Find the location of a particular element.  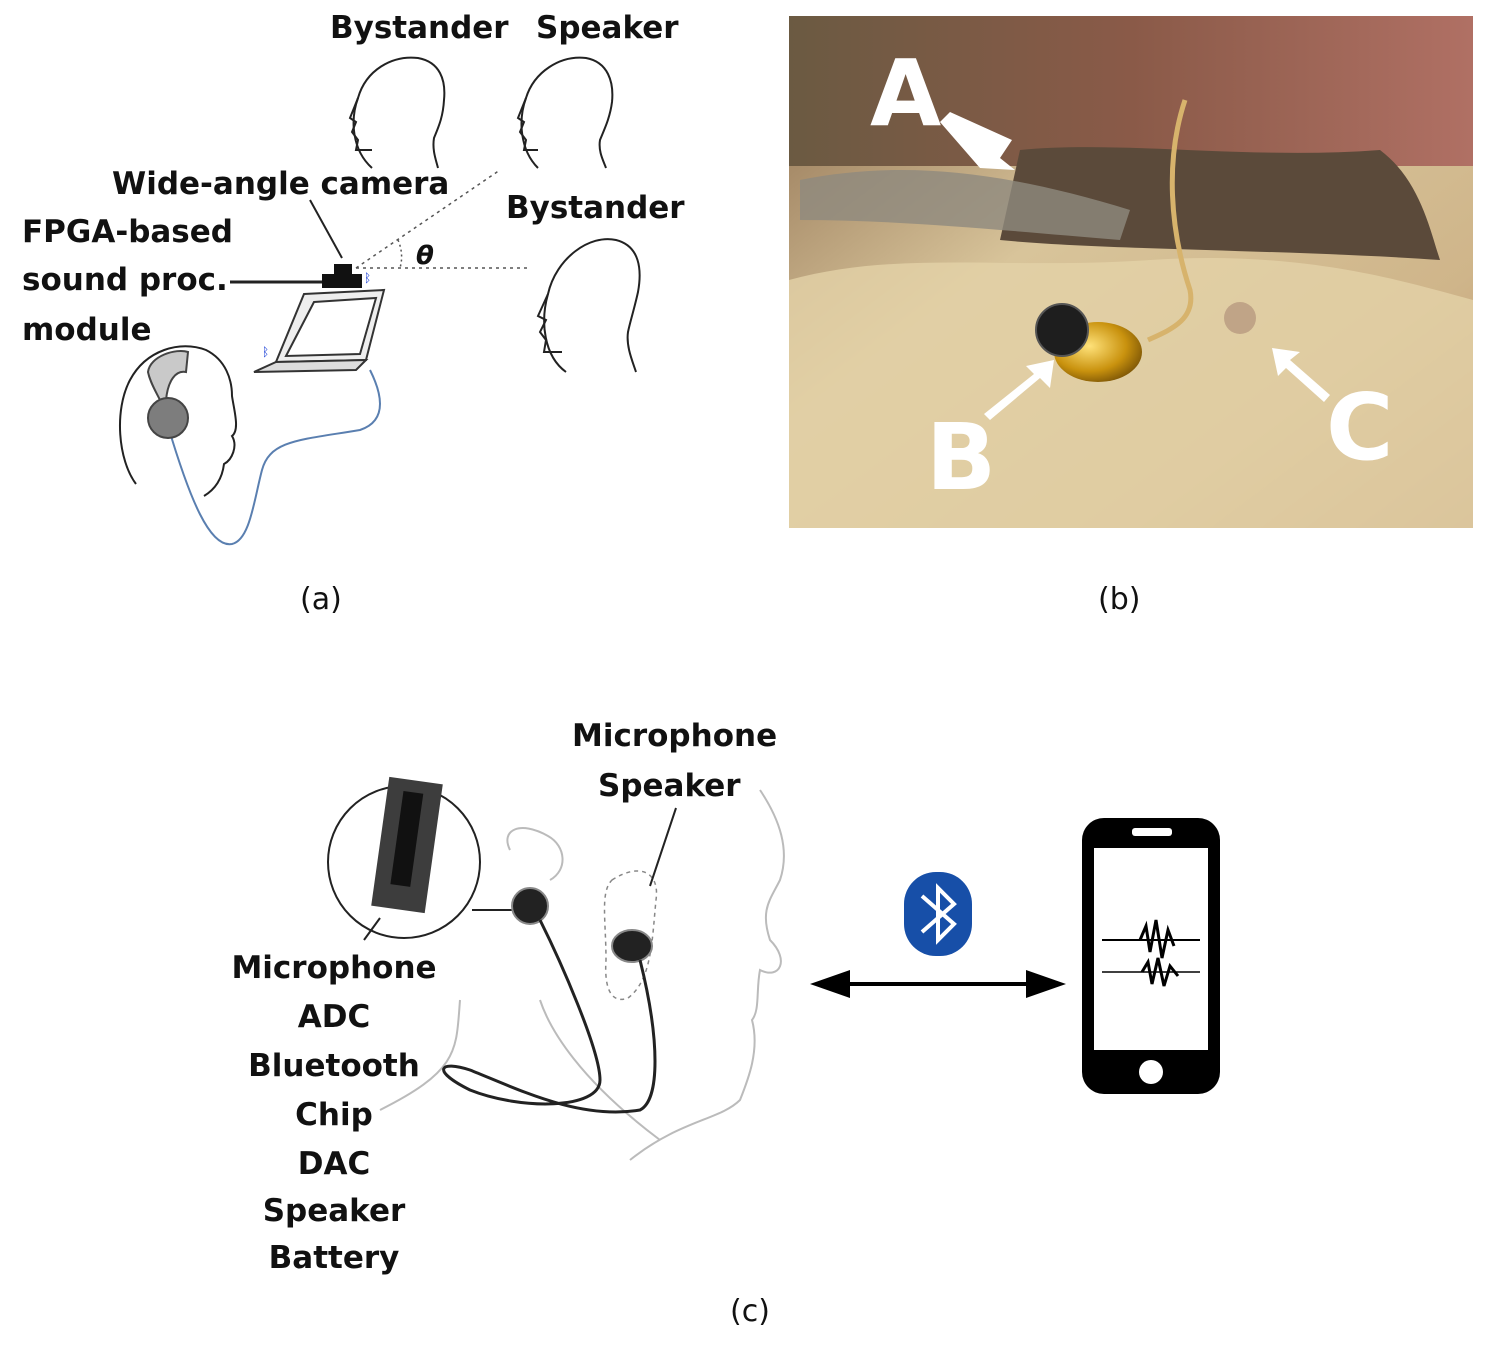

arrow-c-icon is located at coordinates (1301, 375).